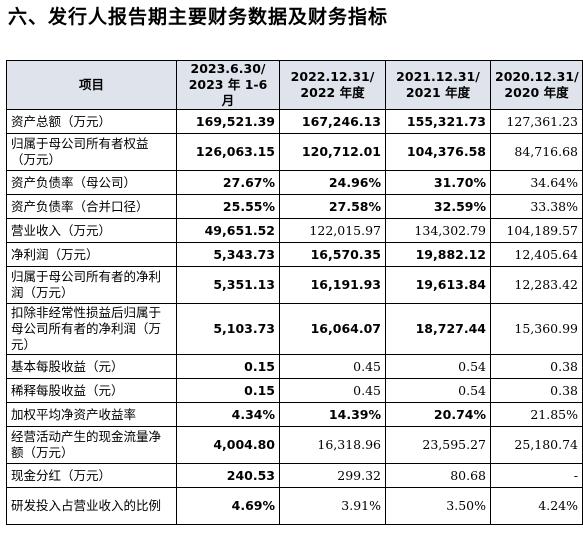 The image size is (583, 551). Describe the element at coordinates (332, 329) in the screenshot. I see `row-value: 16,064.07` at that location.